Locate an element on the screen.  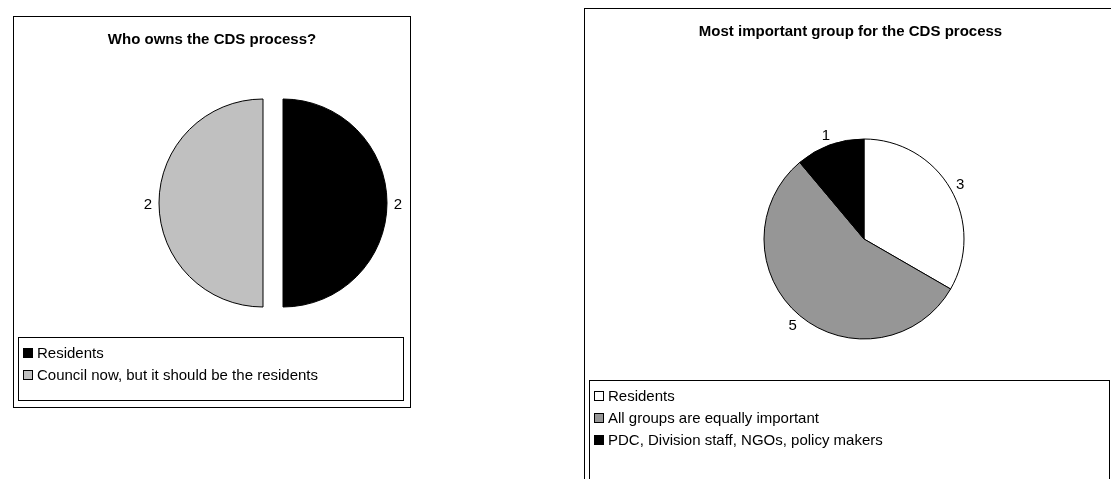
data-label: 5 is located at coordinates (792, 324).